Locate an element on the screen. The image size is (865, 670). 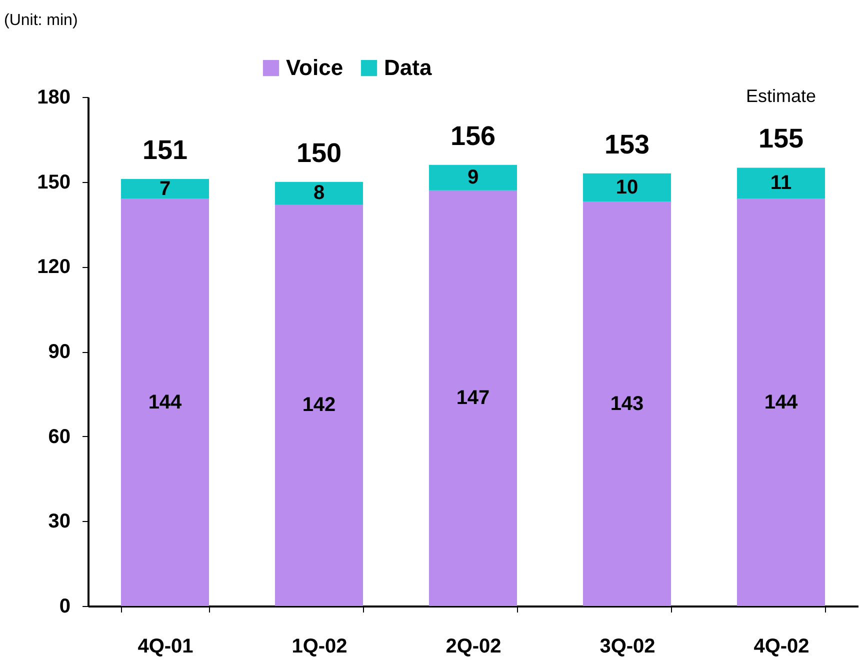
x-tick-label: 1Q-02 is located at coordinates (320, 647).